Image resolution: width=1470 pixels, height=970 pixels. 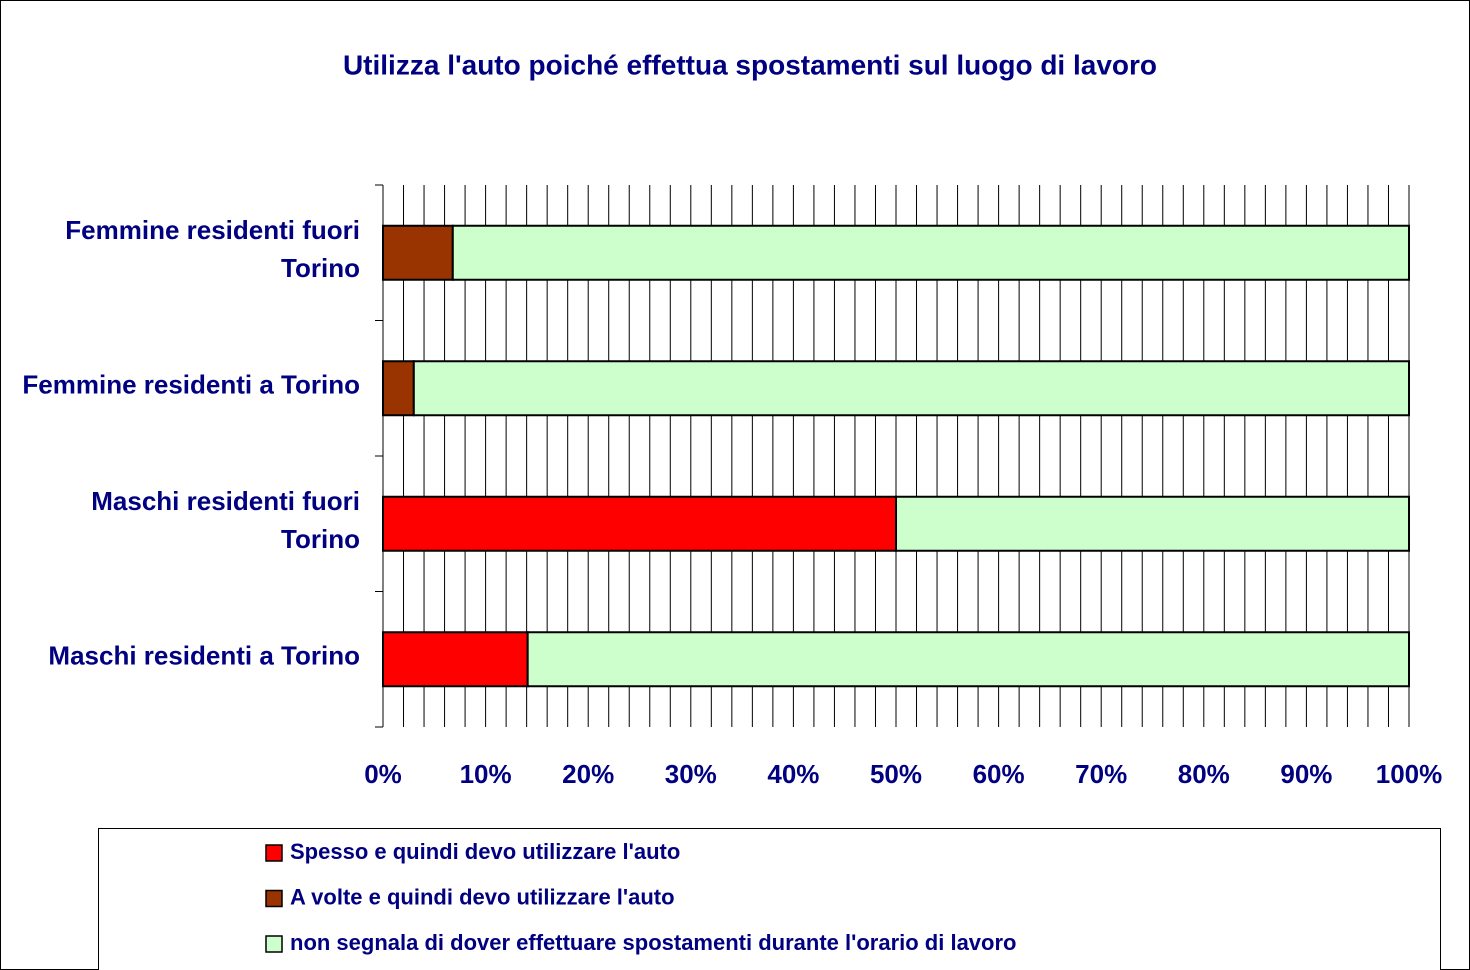 What do you see at coordinates (1306, 774) in the screenshot?
I see `x-tick-label: 90%` at bounding box center [1306, 774].